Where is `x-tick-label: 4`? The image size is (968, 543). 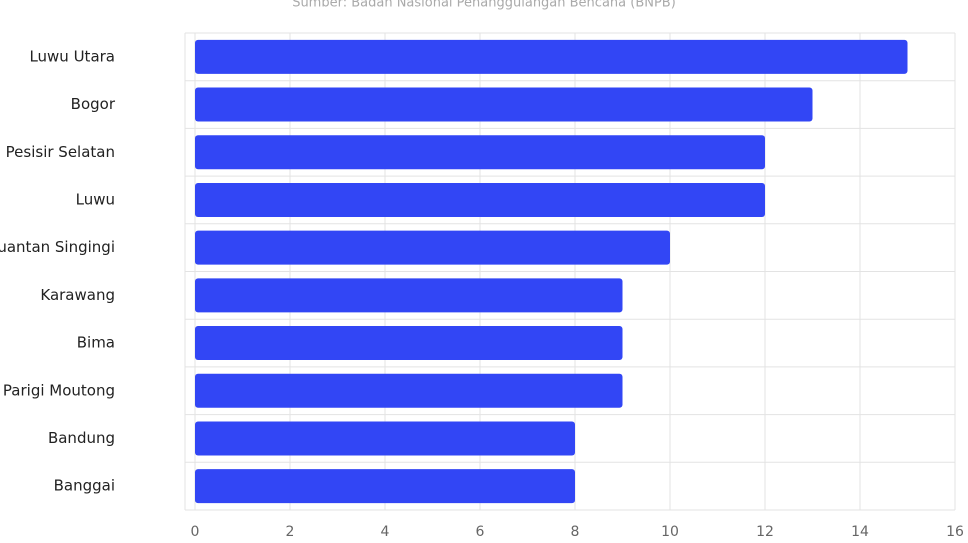
x-tick-label: 4 is located at coordinates (385, 532).